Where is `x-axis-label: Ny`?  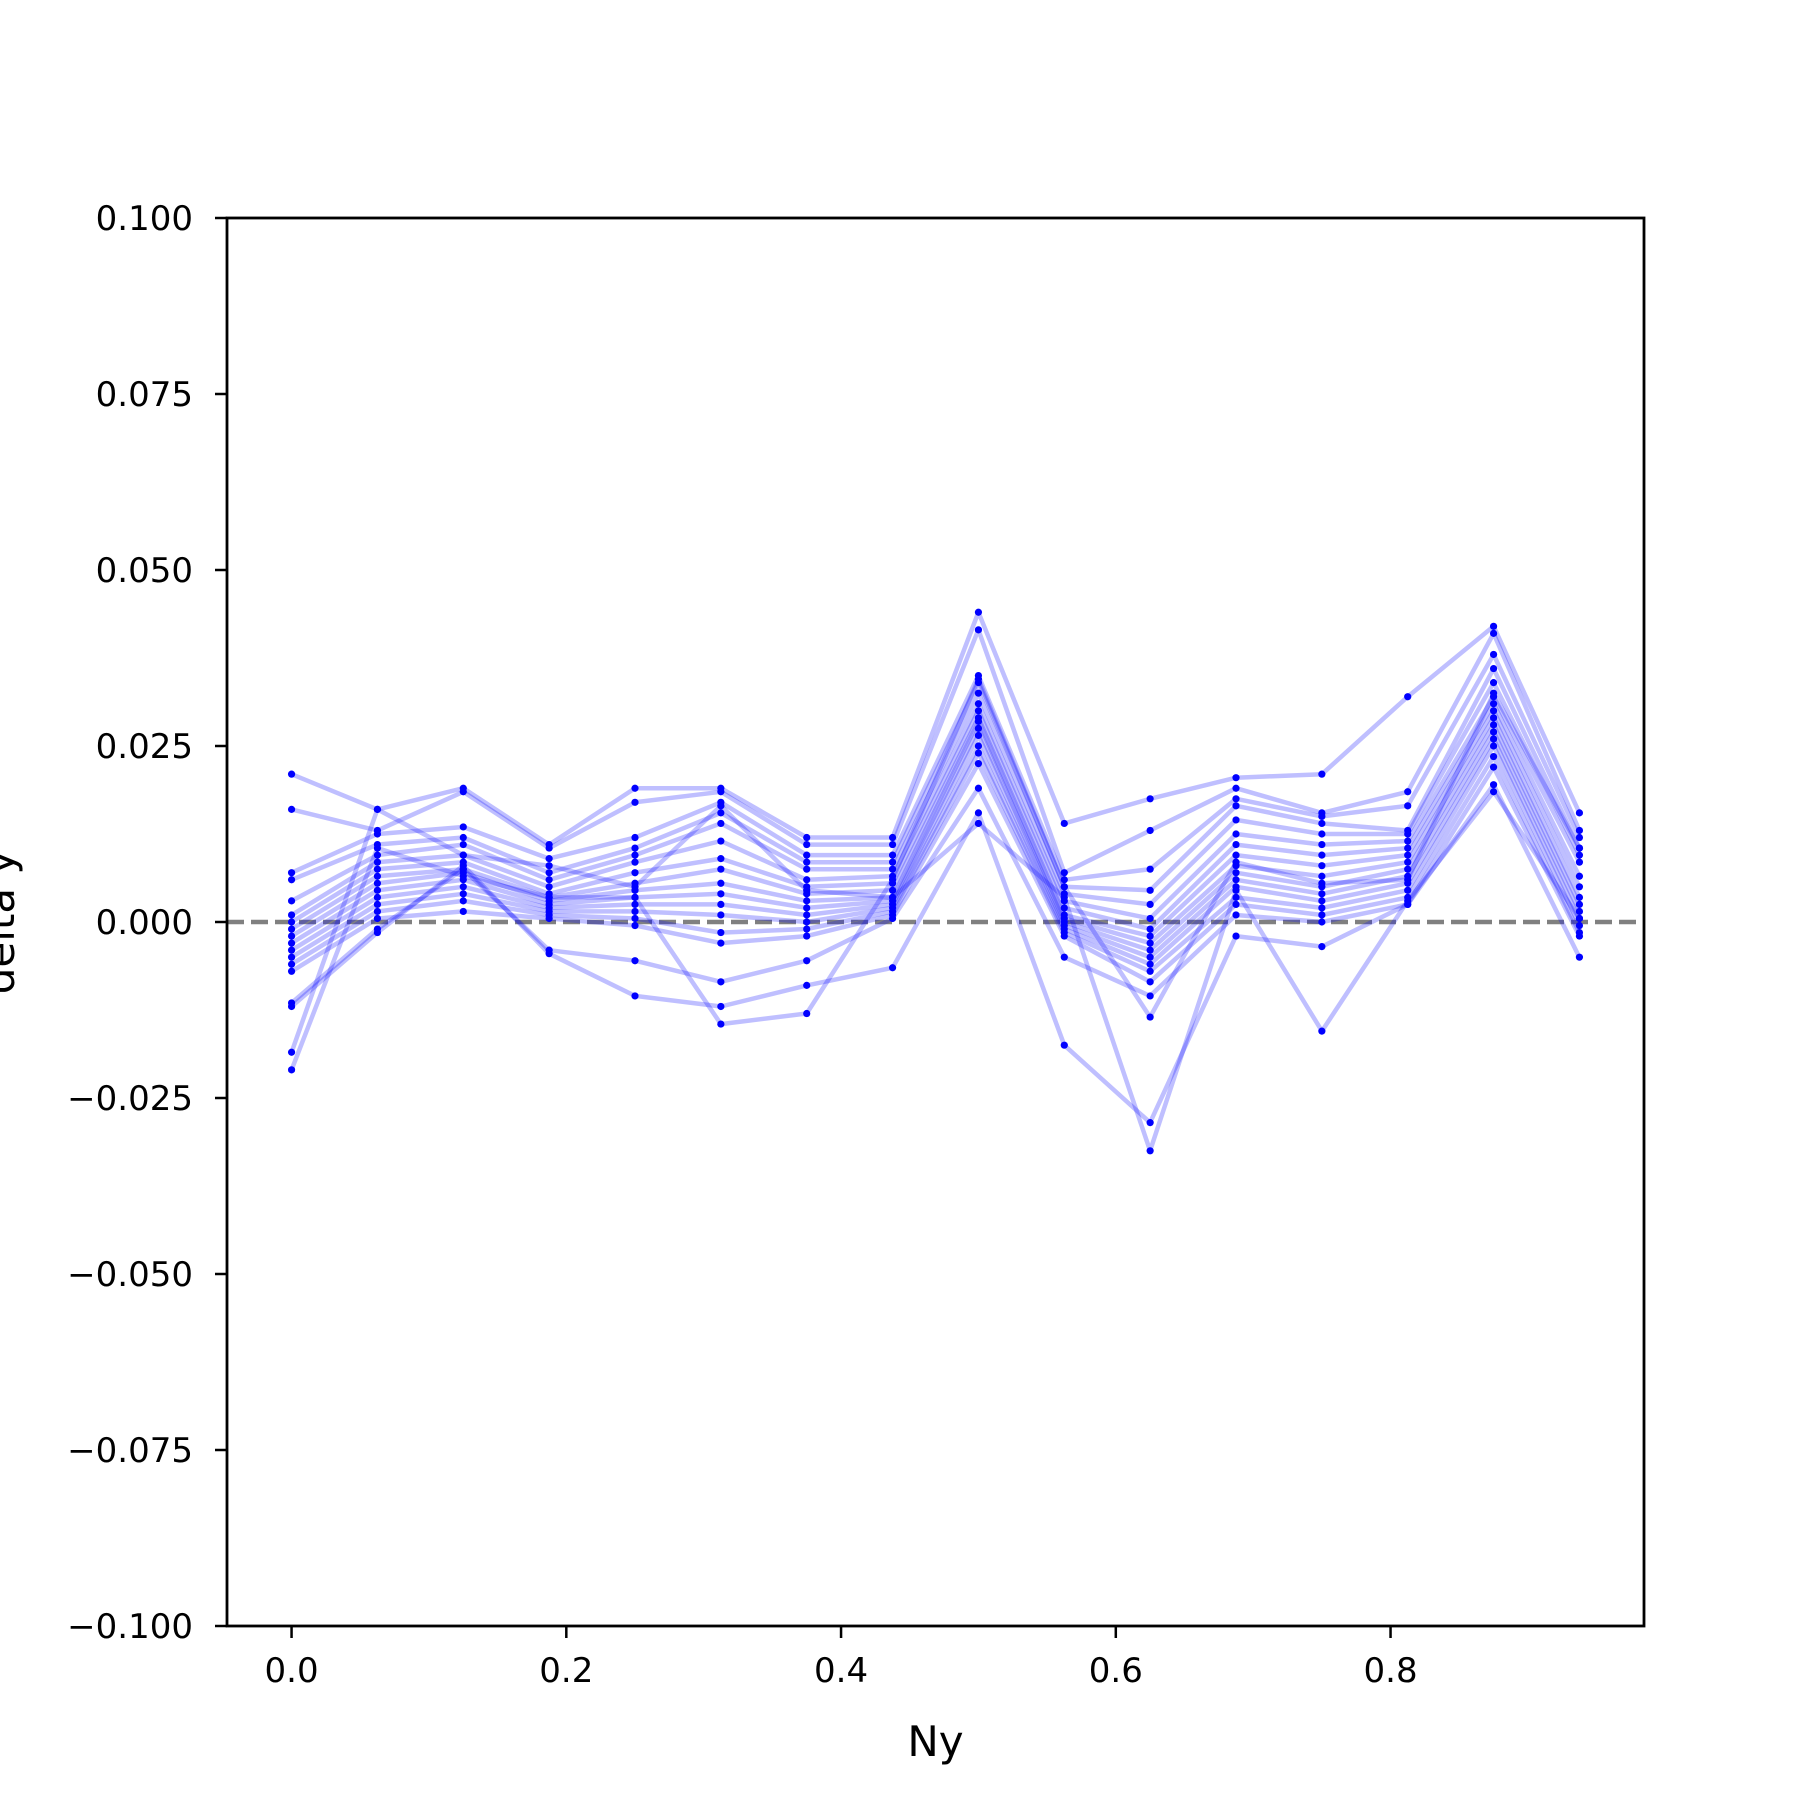
x-axis-label: Ny is located at coordinates (935, 1741).